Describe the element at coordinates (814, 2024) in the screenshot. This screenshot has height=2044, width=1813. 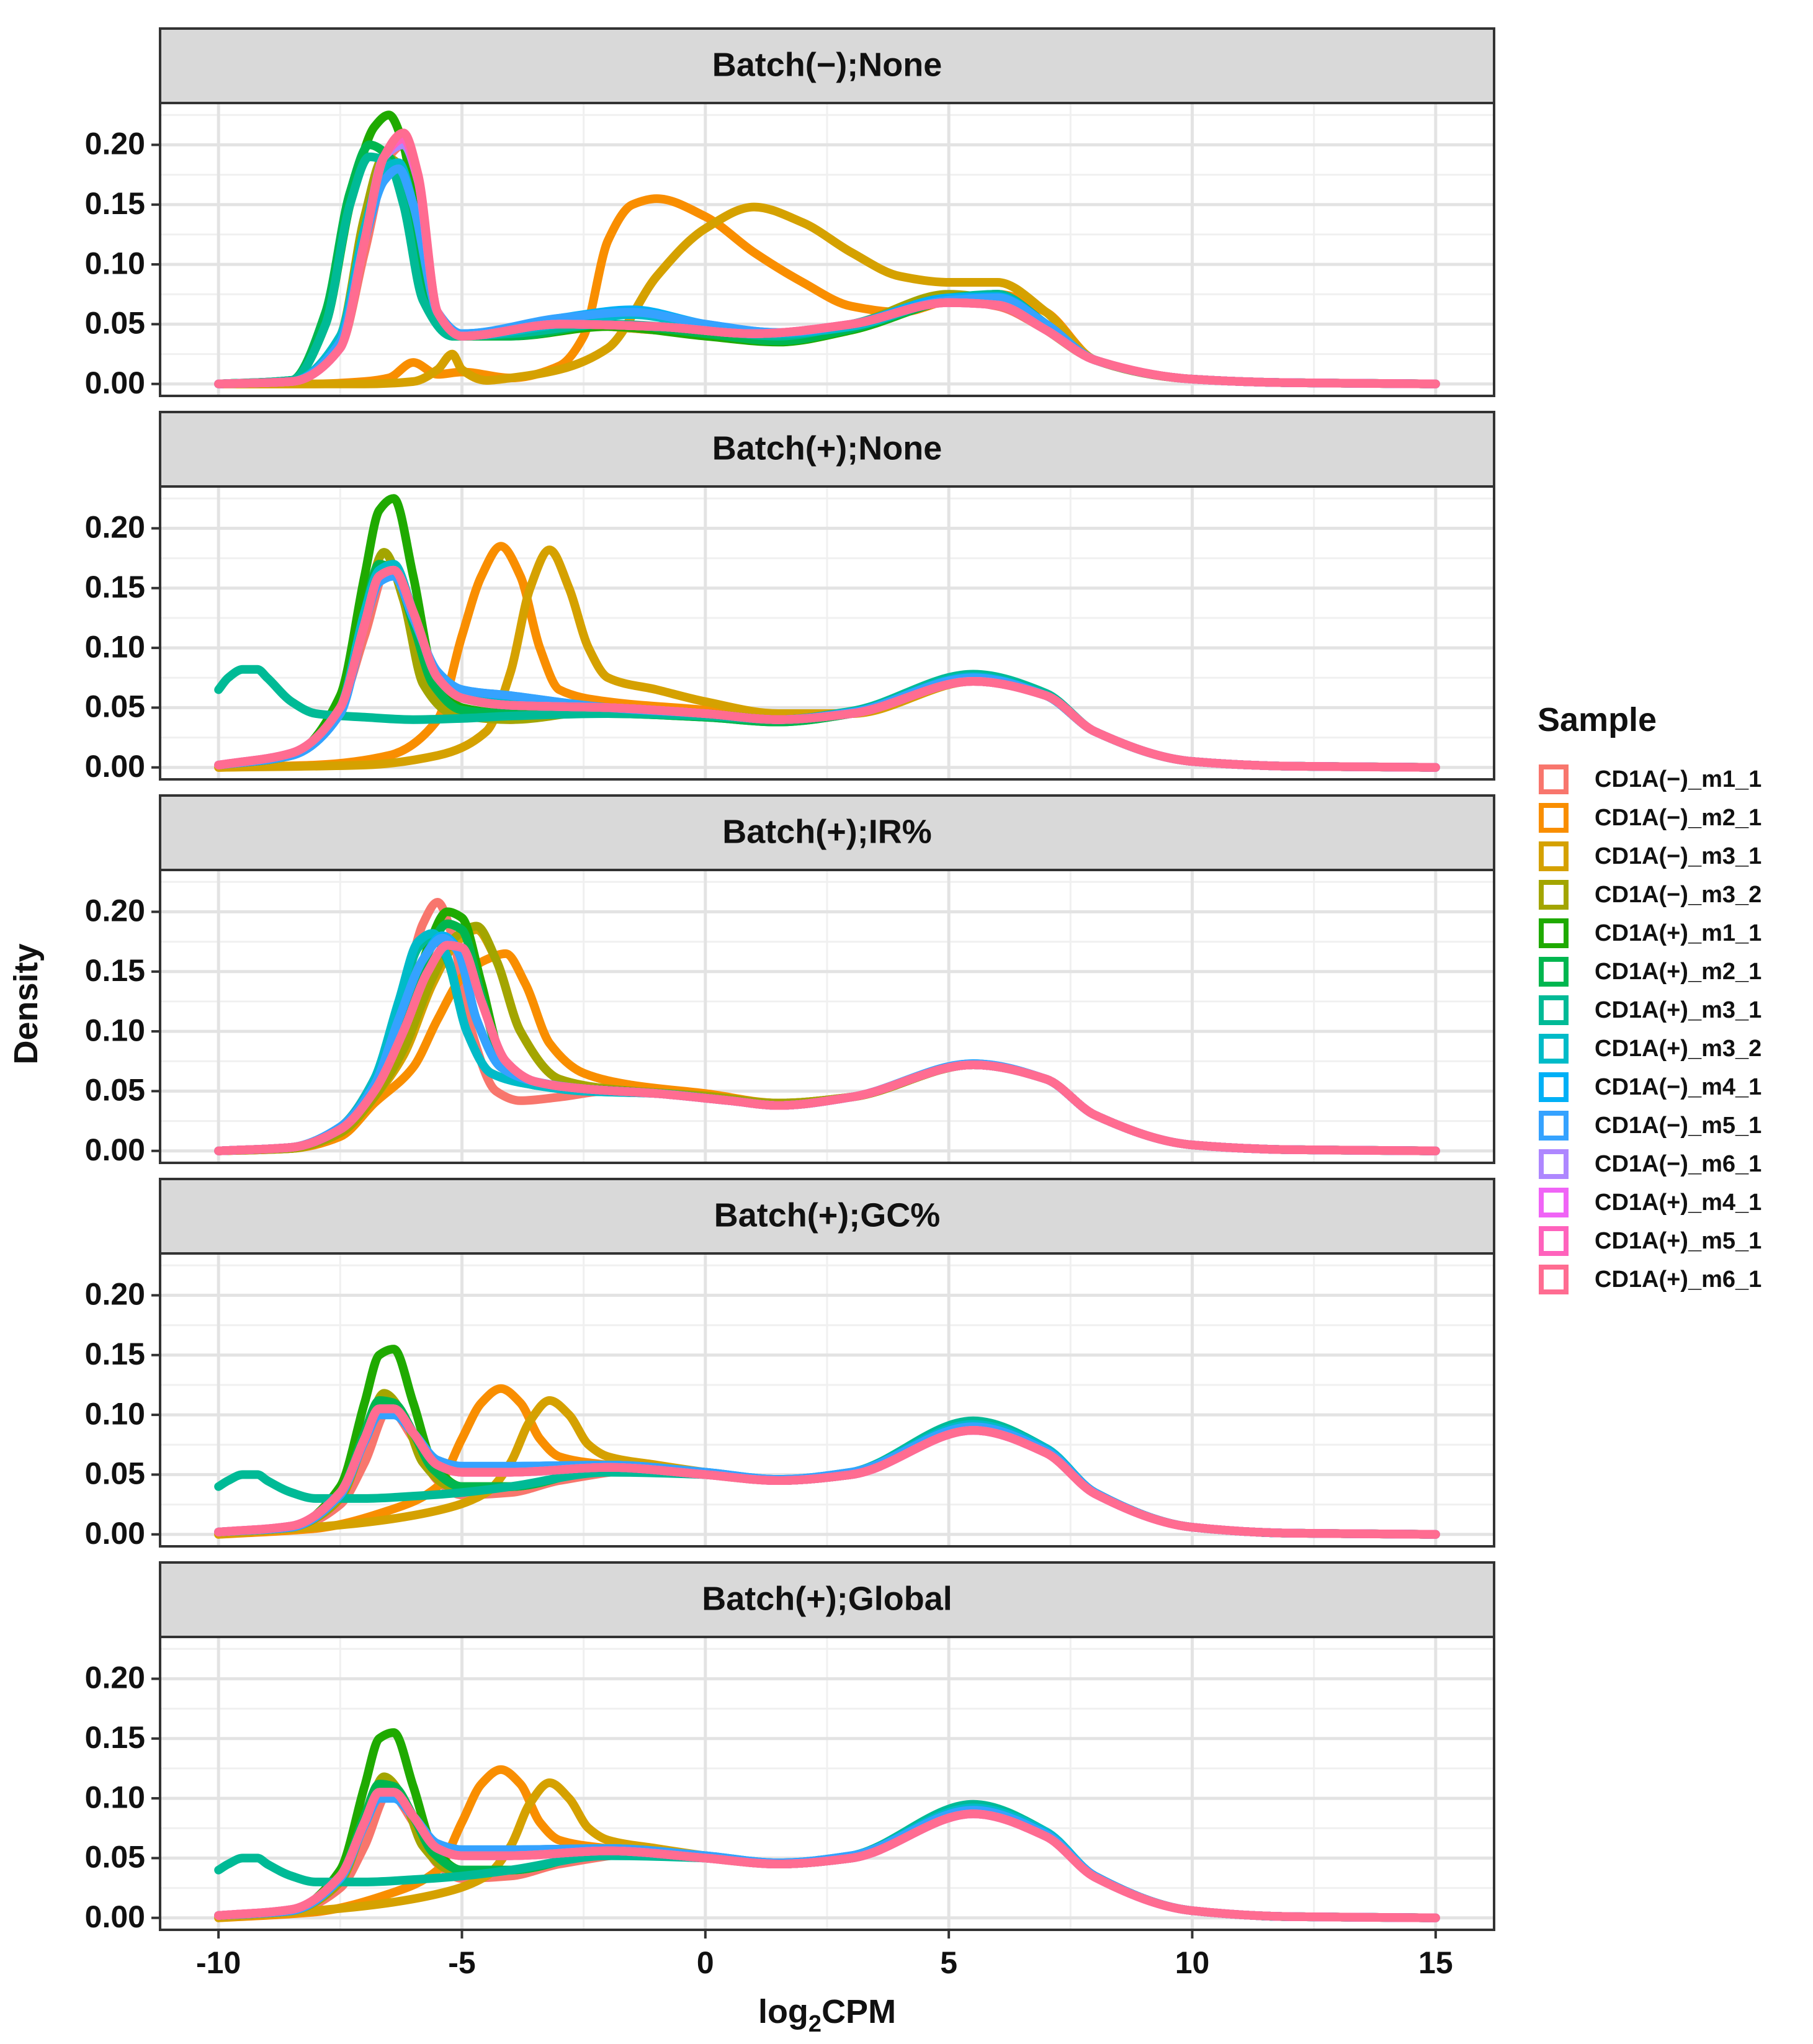
I see `x-axis-title-subscript: 2` at that location.